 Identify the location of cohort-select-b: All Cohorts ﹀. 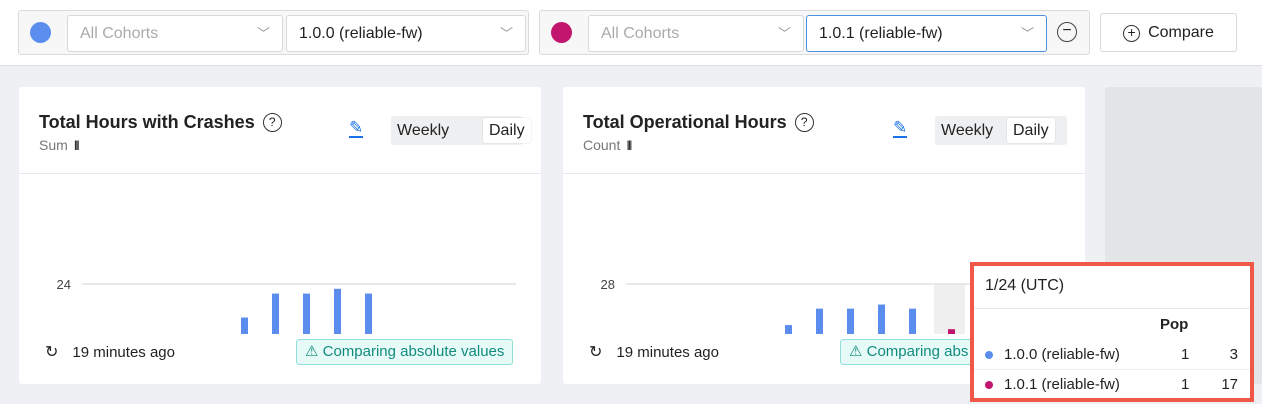
(696, 33).